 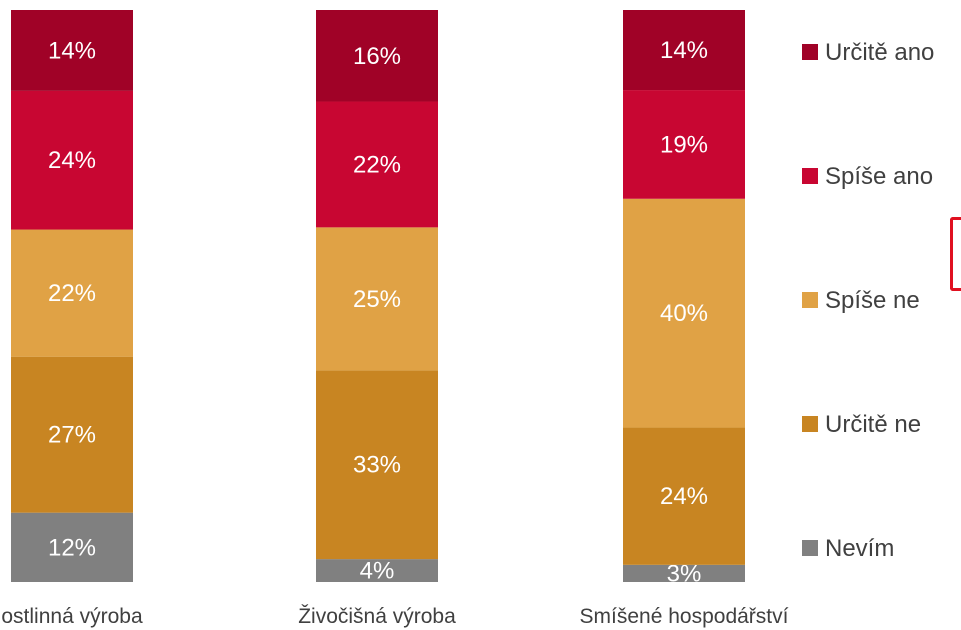 What do you see at coordinates (810, 52) in the screenshot?
I see `legend-swatch-urcite-ano` at bounding box center [810, 52].